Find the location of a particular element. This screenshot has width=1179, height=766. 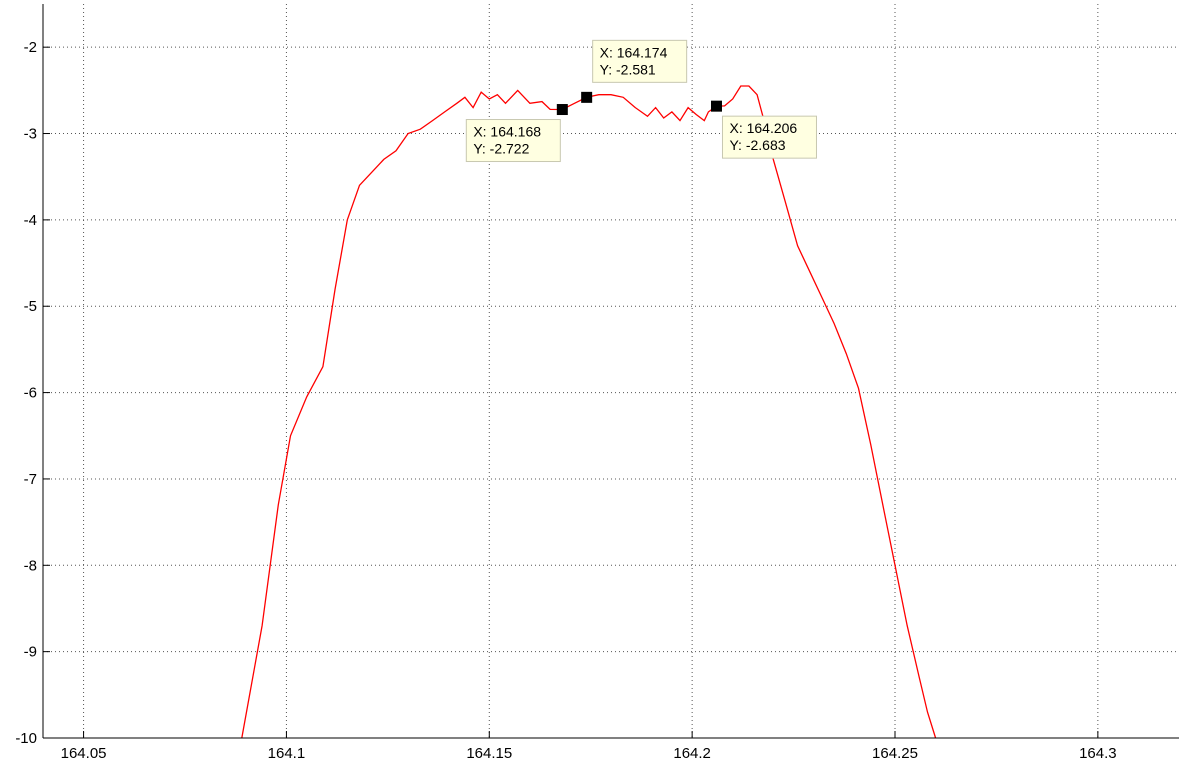

x-tick-label: 164.25 is located at coordinates (895, 753).